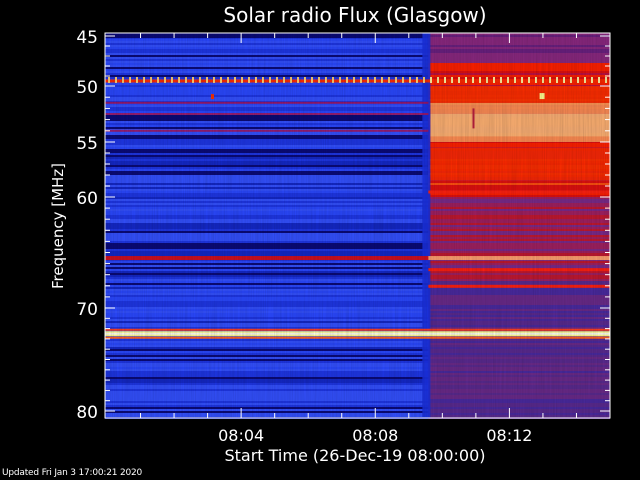  I want to click on x-tick-label: 08:08, so click(375, 435).